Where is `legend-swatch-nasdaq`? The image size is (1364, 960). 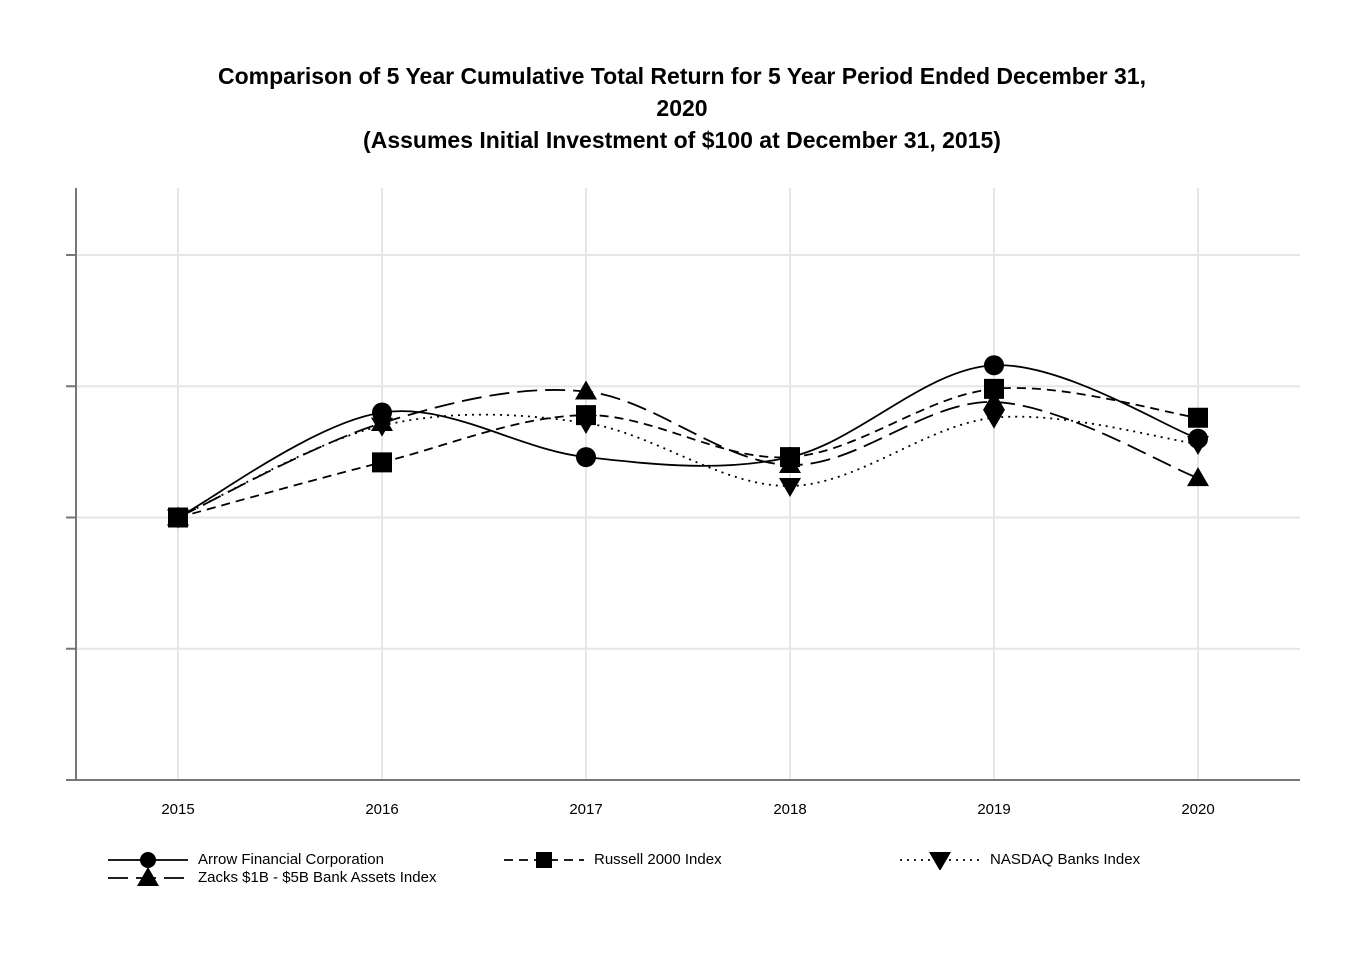
legend-swatch-nasdaq is located at coordinates (940, 861).